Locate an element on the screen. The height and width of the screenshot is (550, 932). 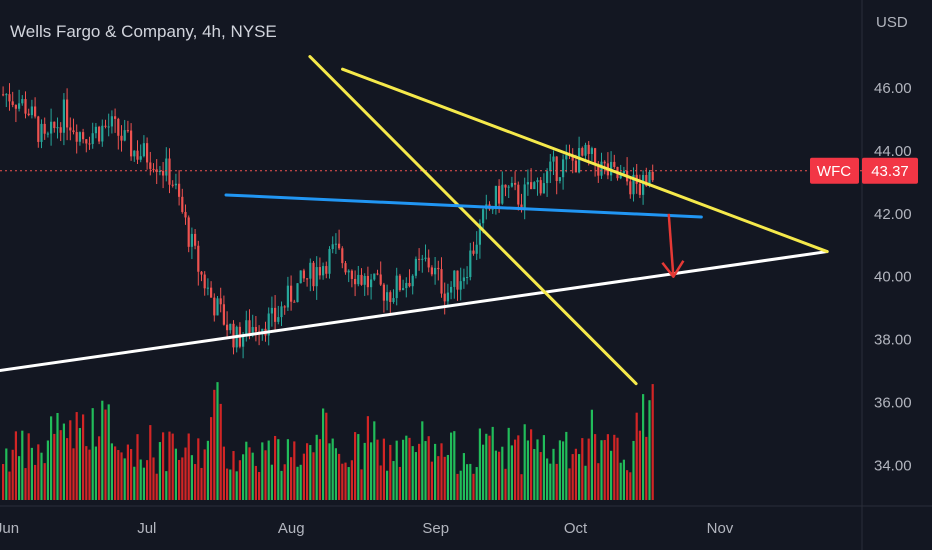
down-arrow is located at coordinates (673, 245).